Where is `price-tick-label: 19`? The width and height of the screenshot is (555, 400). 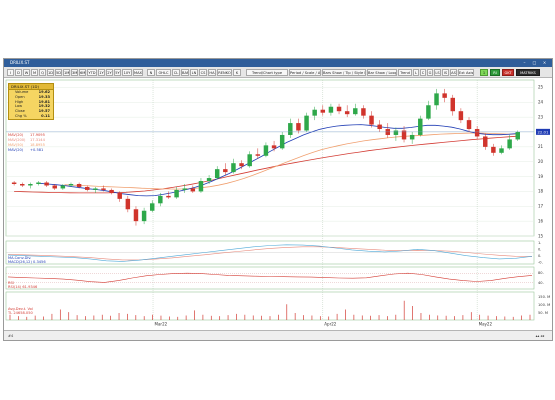 price-tick-label: 19 is located at coordinates (541, 176).